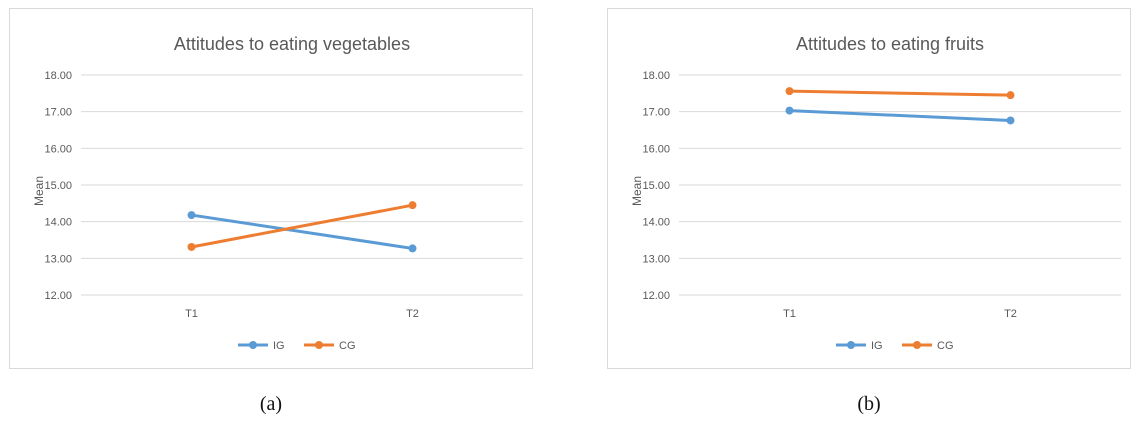 This screenshot has height=426, width=1139. What do you see at coordinates (292, 44) in the screenshot?
I see `chart-title: Attitudes to eating vegetables` at bounding box center [292, 44].